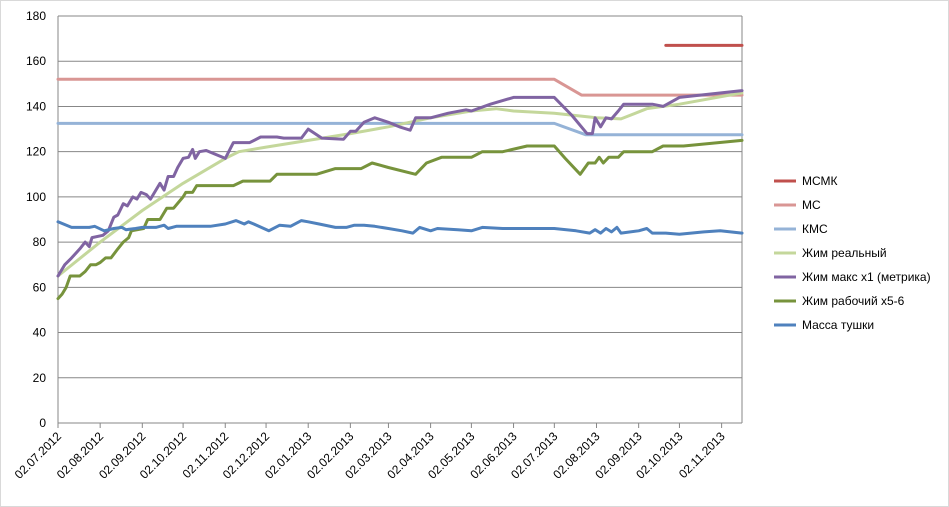 This screenshot has width=949, height=507. I want to click on legend-item: МСМК, so click(806, 181).